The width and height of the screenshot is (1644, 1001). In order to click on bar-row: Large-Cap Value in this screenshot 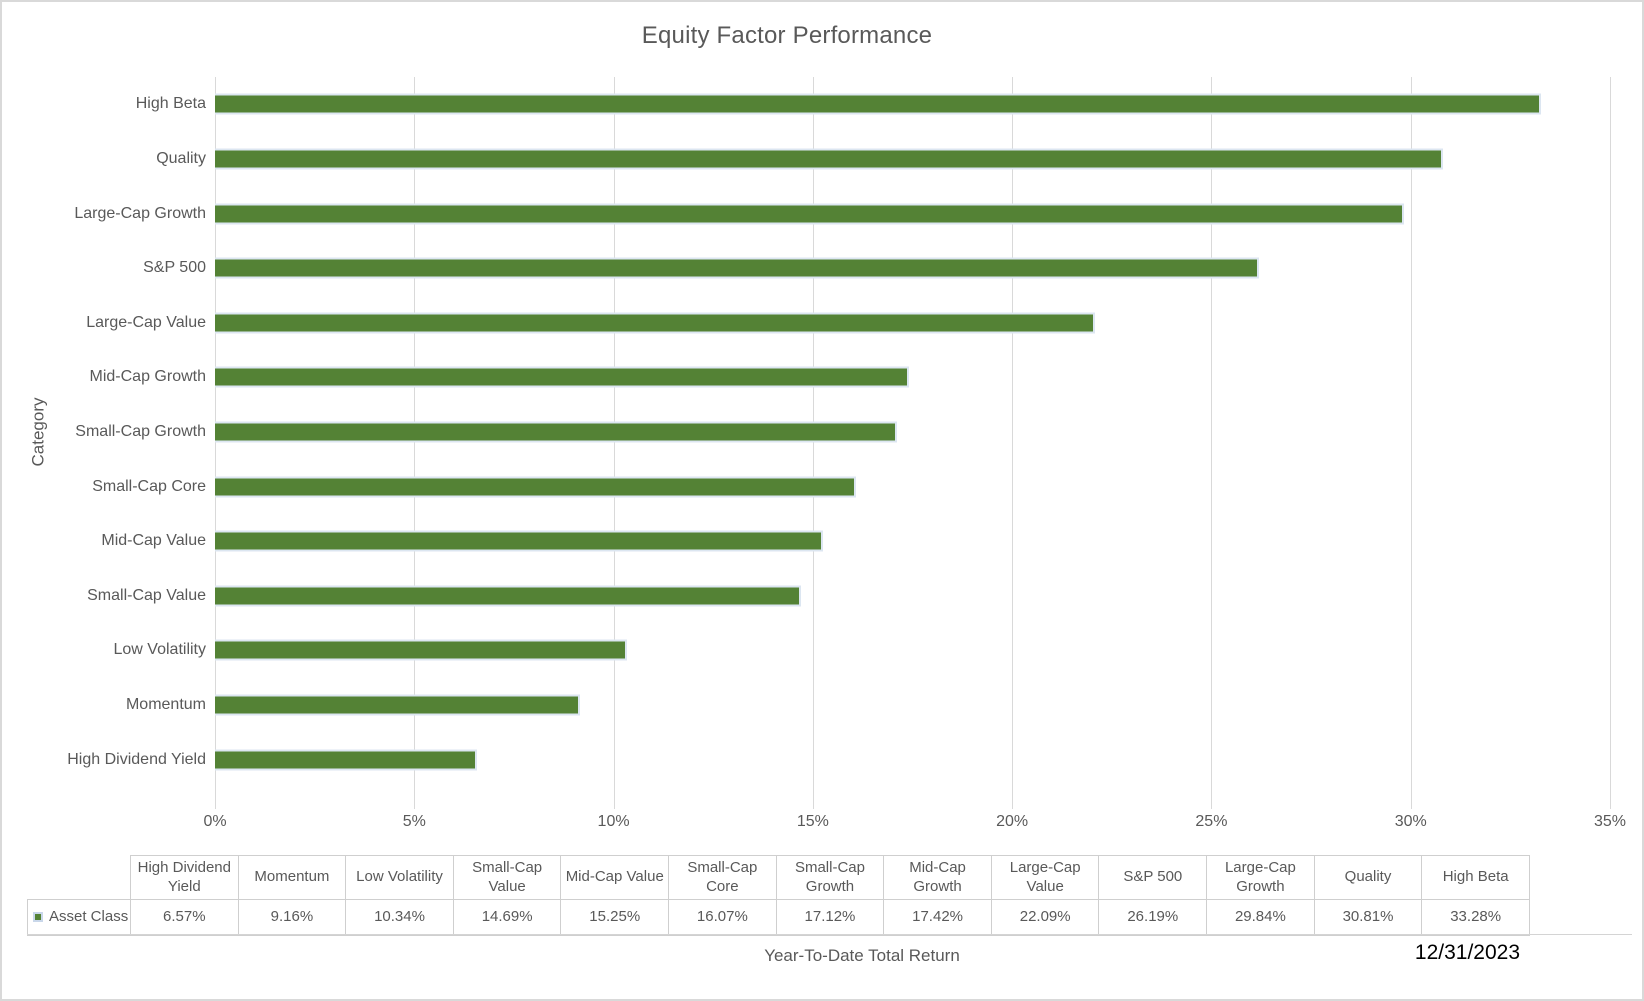, I will do `click(848, 322)`.